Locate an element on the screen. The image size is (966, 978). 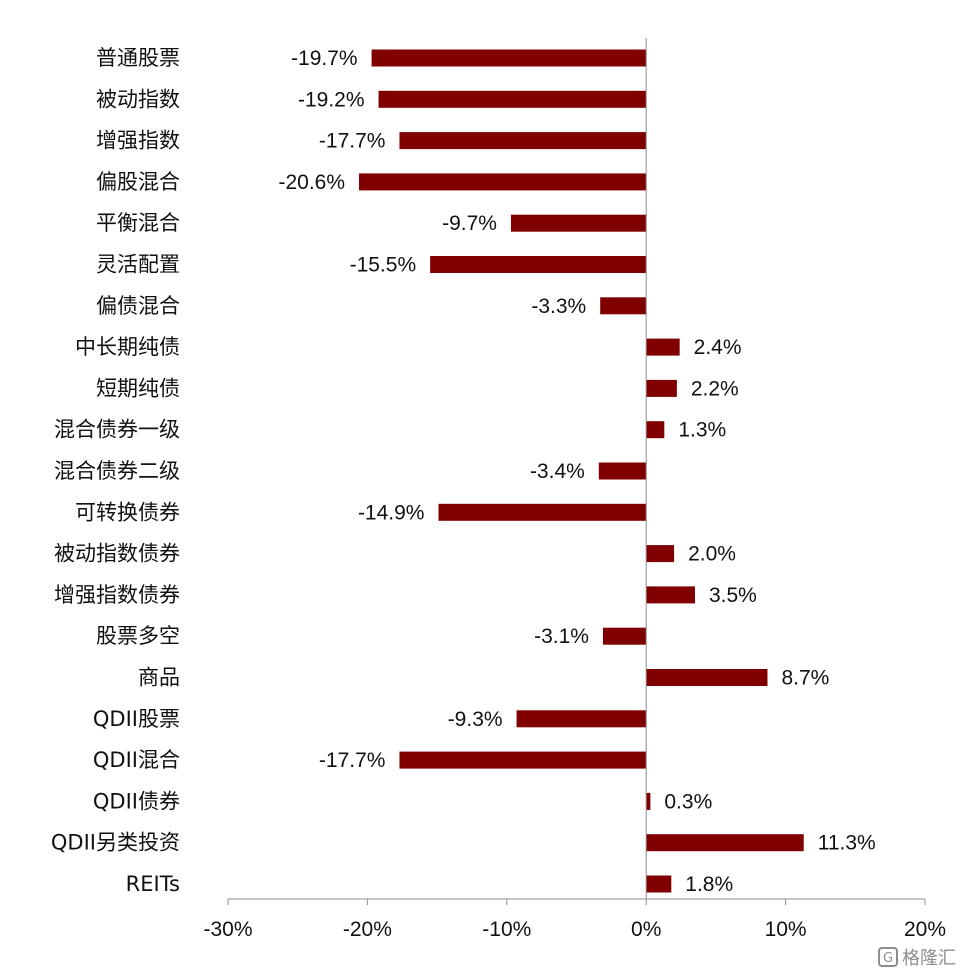
watermark-text: 格隆汇 is located at coordinates (929, 958).